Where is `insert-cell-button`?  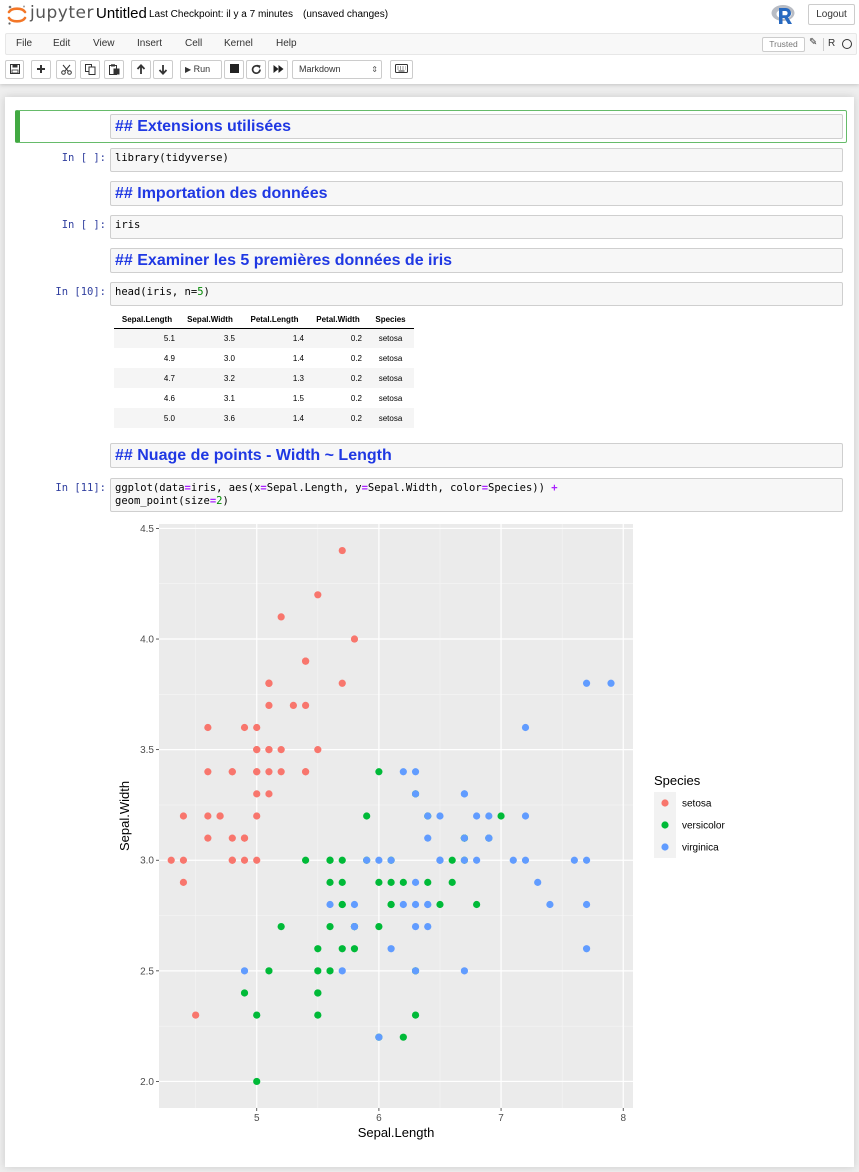
insert-cell-button is located at coordinates (41, 69).